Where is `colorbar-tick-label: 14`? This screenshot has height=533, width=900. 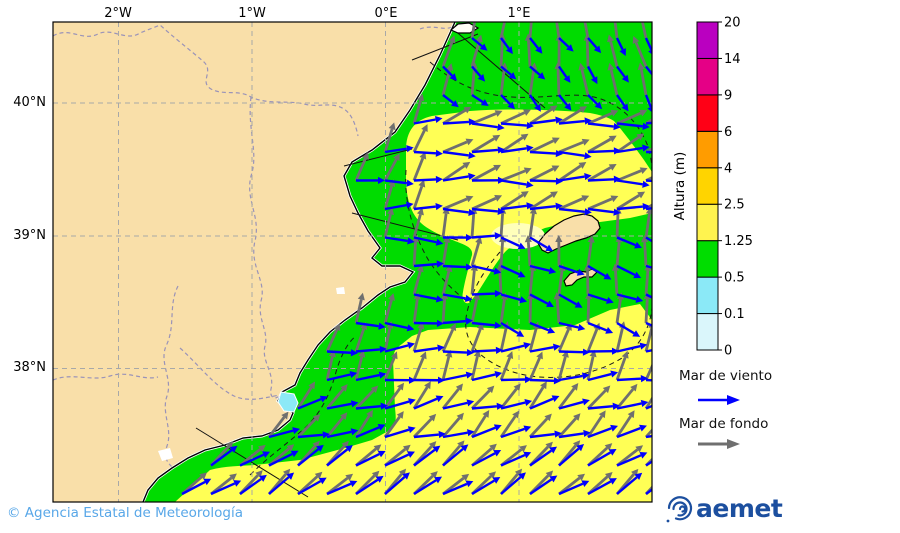
colorbar-tick-label: 14 is located at coordinates (732, 59).